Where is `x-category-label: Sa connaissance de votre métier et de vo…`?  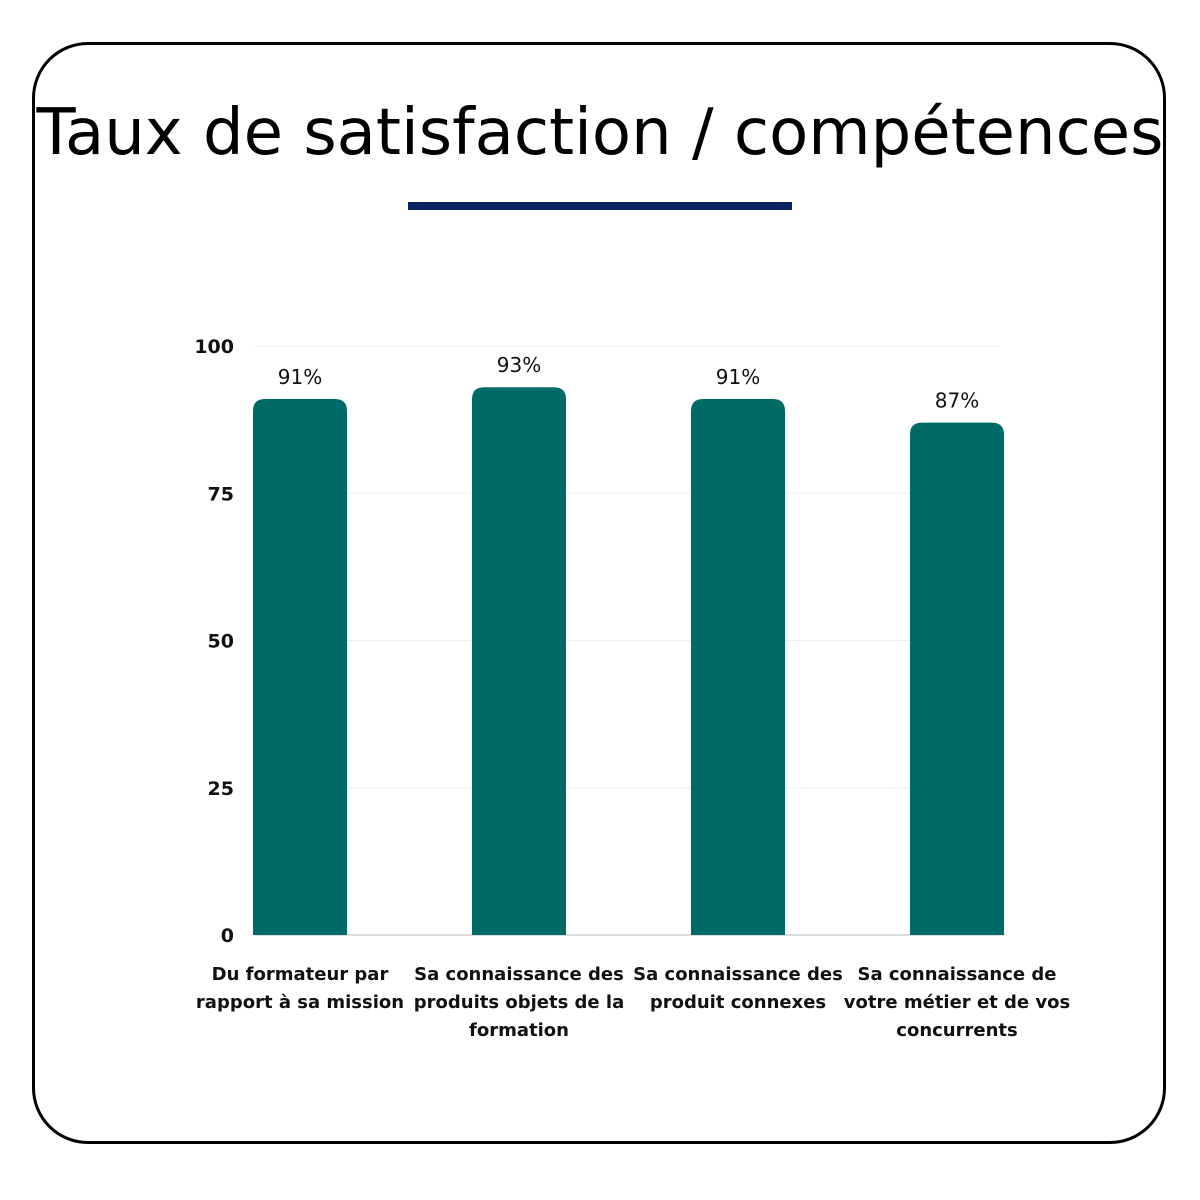 x-category-label: Sa connaissance de votre métier et de vo… is located at coordinates (957, 1002).